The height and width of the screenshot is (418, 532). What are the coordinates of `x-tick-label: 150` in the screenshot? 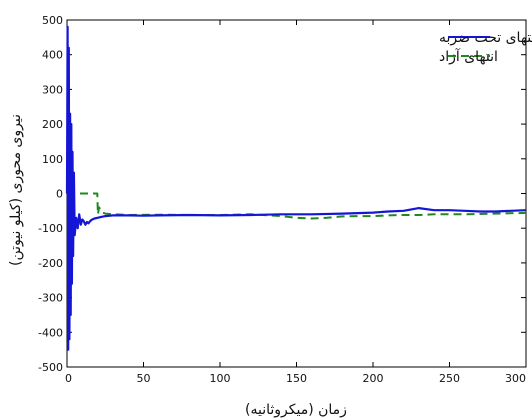 It's located at (296, 378).